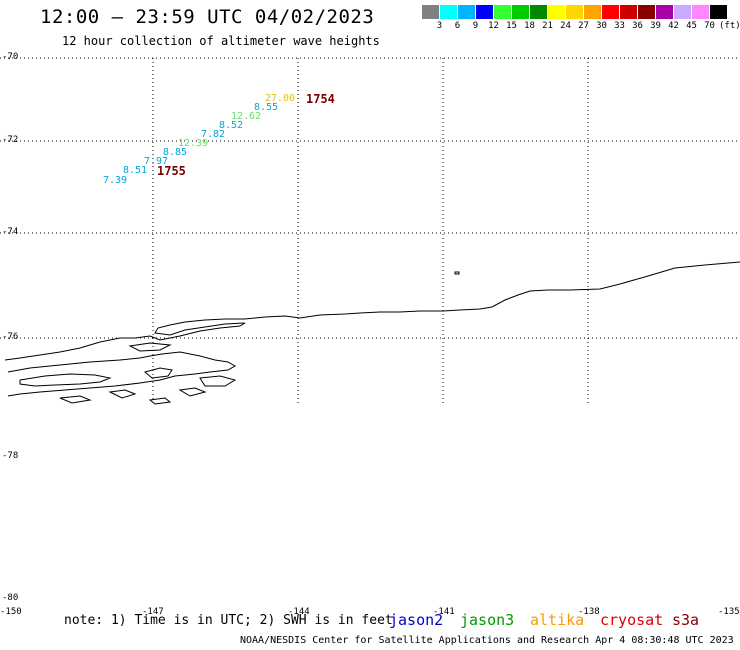  I want to click on wave-height-label: 27.00, so click(280, 98).